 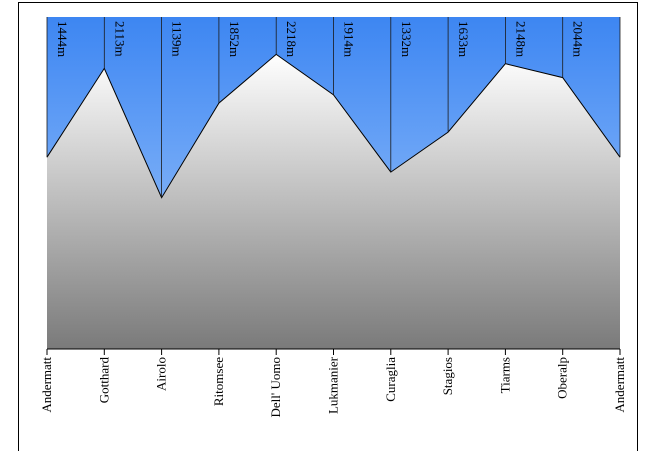 I want to click on elevation-label: 2113m, so click(x=119, y=39).